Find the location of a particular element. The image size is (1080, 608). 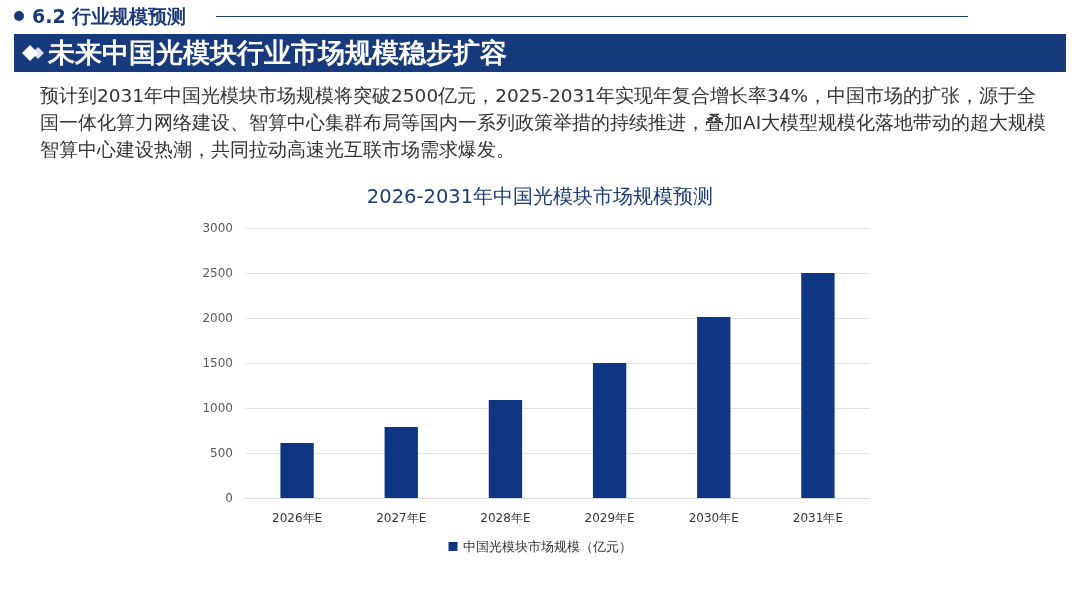

y-tick-label: 500 is located at coordinates (221, 453).